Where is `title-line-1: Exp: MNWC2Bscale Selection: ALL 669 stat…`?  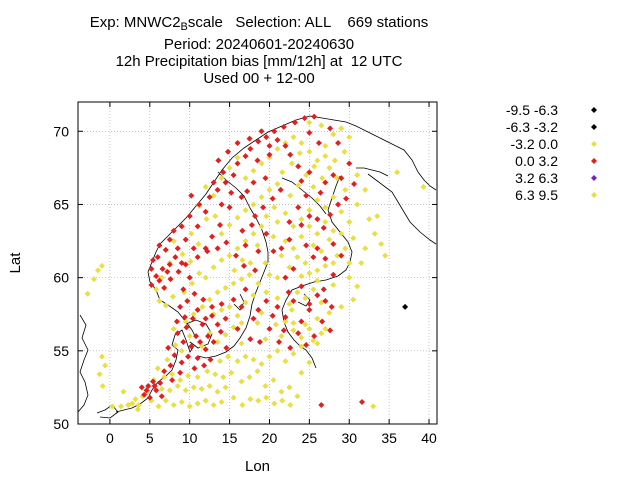
title-line-1: Exp: MNWC2Bscale Selection: ALL 669 stat… is located at coordinates (259, 25).